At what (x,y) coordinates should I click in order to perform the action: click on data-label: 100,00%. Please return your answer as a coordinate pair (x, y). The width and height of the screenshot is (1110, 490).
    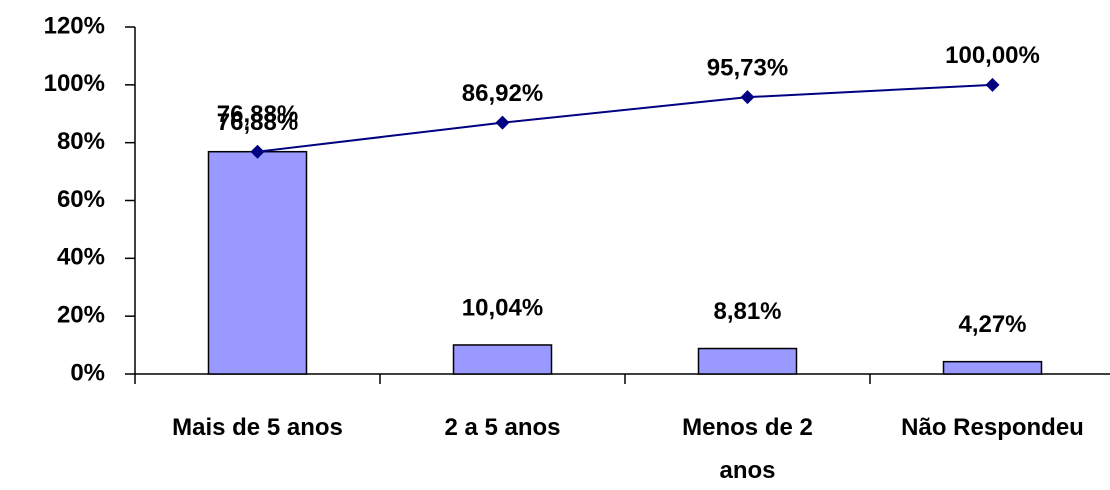
    Looking at the image, I should click on (992, 55).